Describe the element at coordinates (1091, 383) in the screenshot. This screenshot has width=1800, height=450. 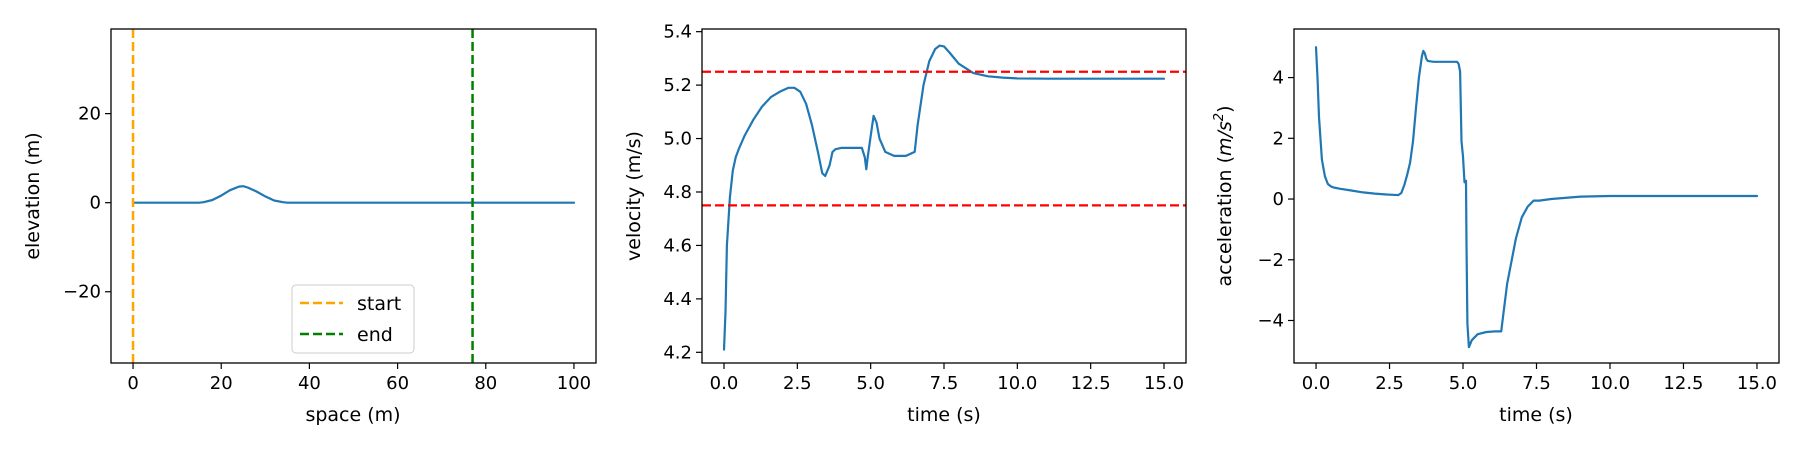
I see `velocity-x-tick-label: 12.5` at that location.